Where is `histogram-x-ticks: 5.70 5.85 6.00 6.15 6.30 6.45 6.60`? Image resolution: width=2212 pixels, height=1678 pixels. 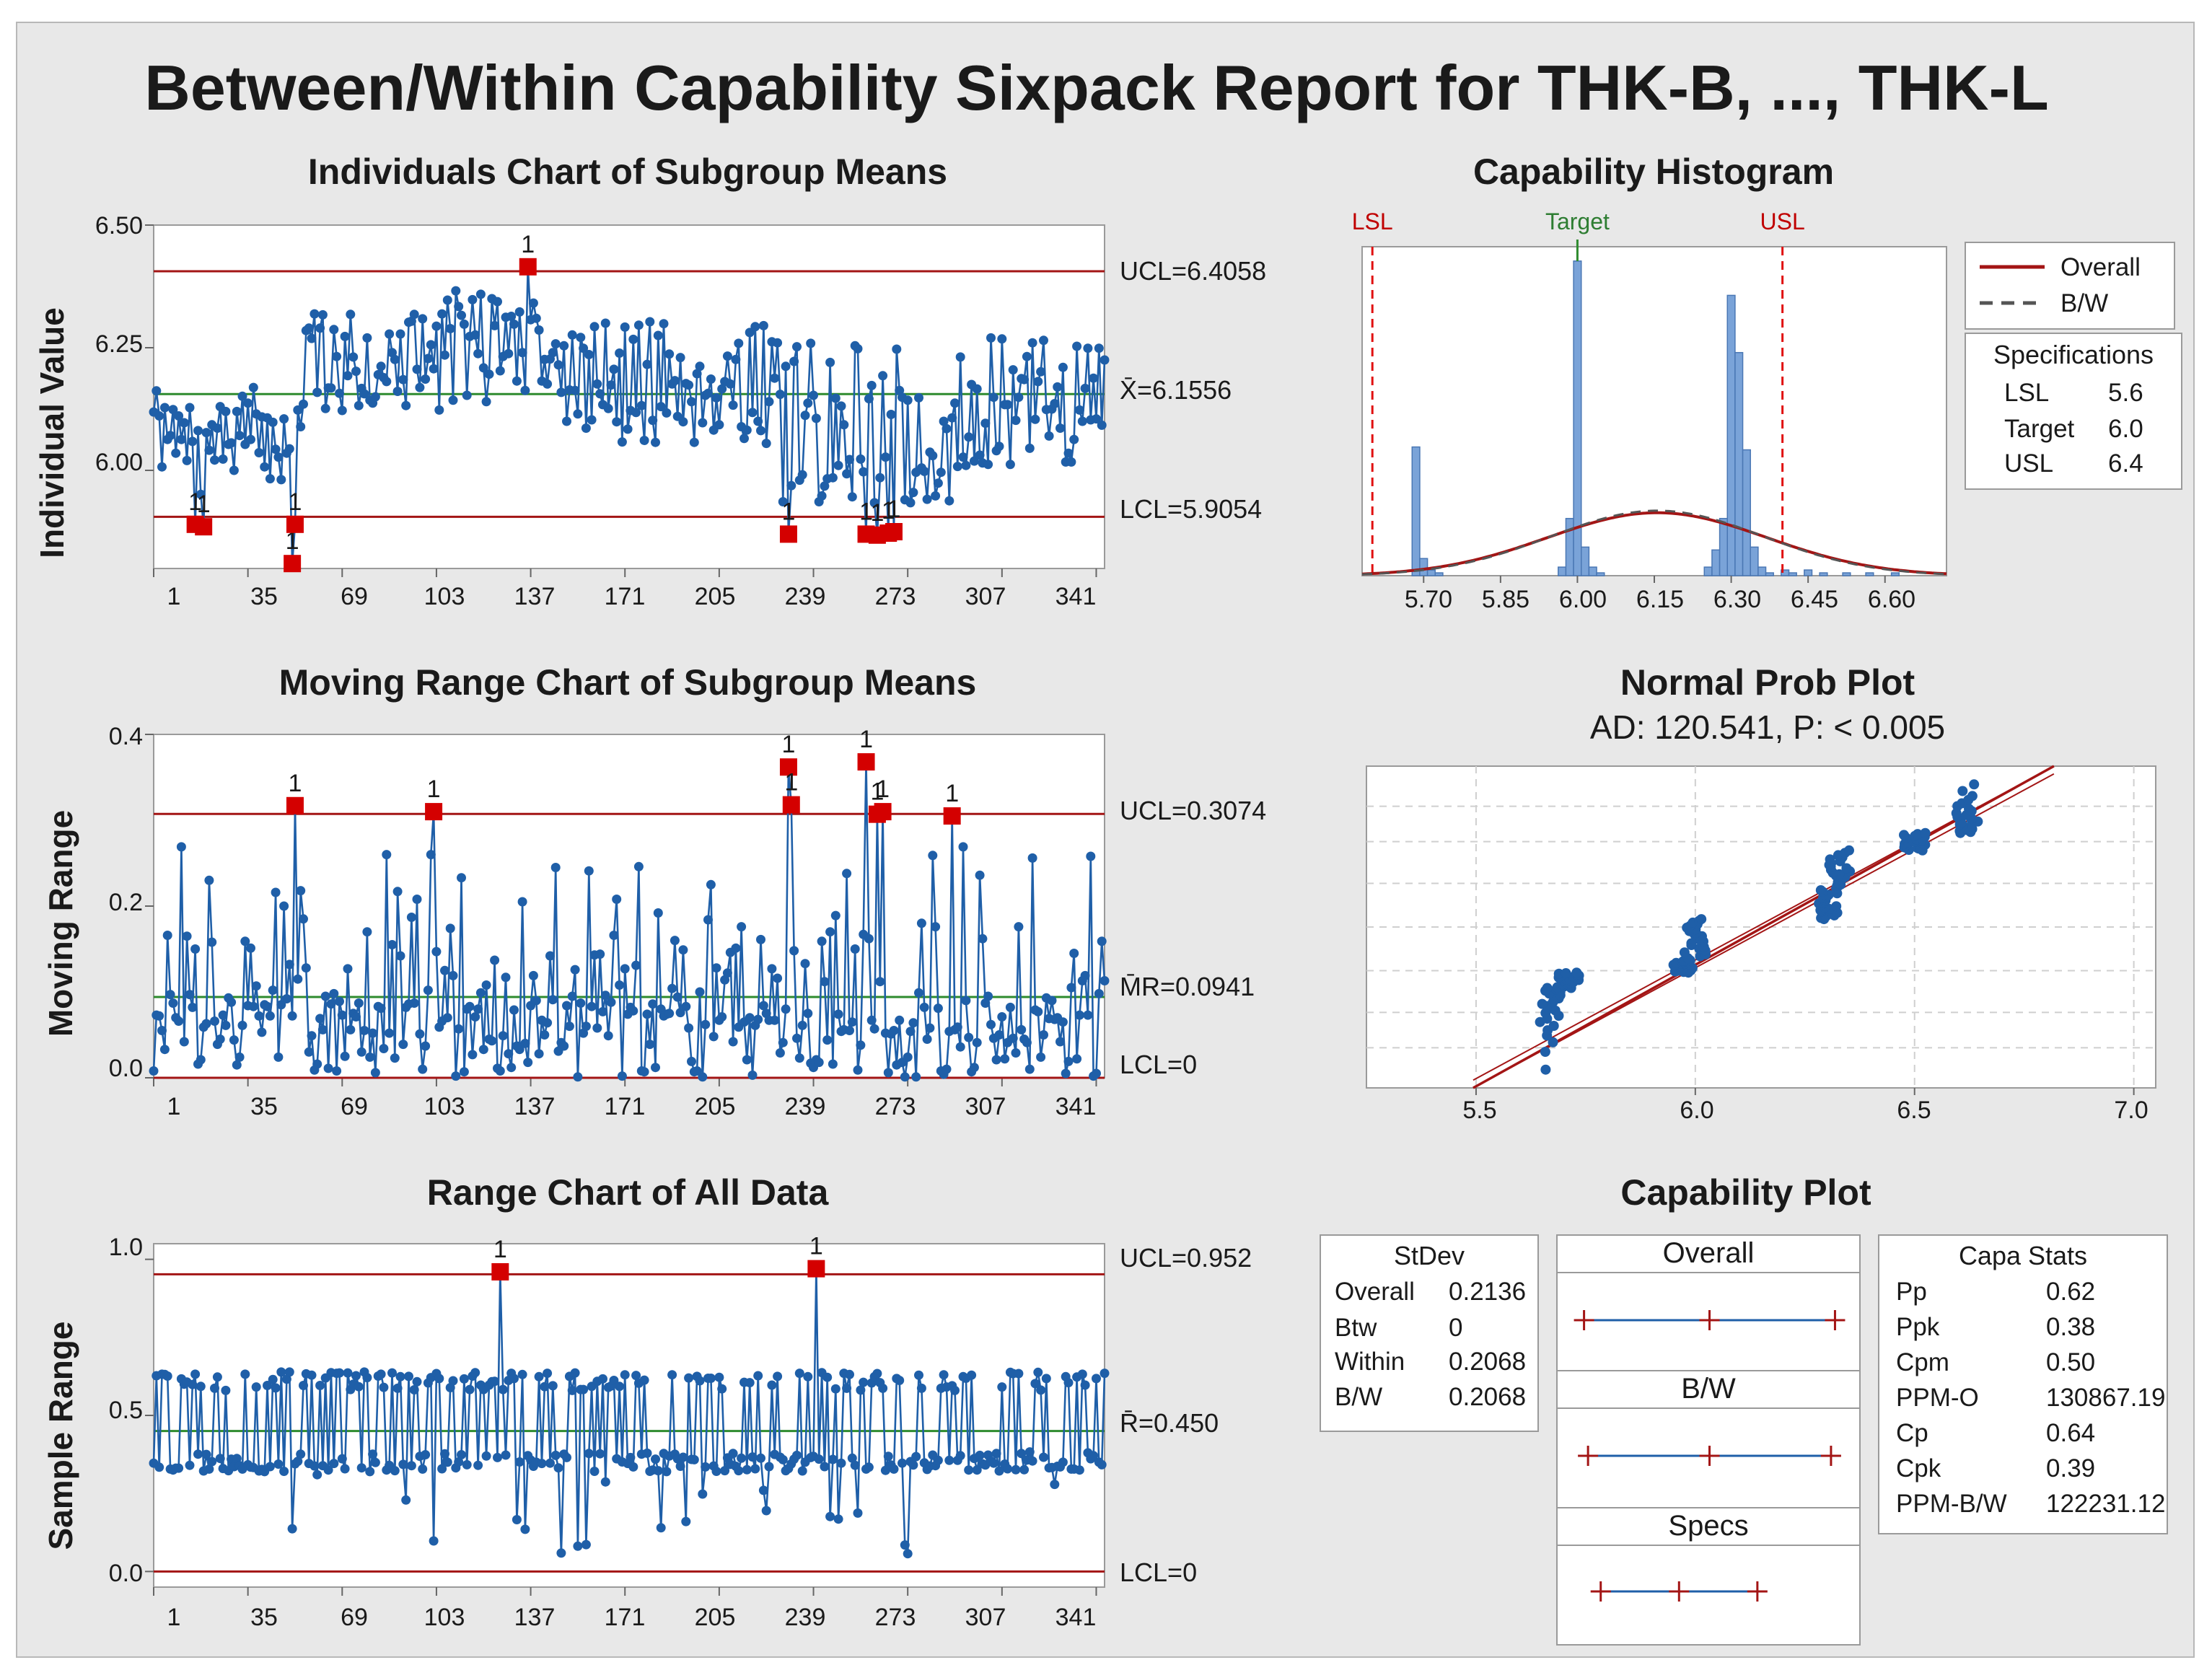 histogram-x-ticks: 5.70 5.85 6.00 6.15 6.30 6.45 6.60 is located at coordinates (1660, 599).